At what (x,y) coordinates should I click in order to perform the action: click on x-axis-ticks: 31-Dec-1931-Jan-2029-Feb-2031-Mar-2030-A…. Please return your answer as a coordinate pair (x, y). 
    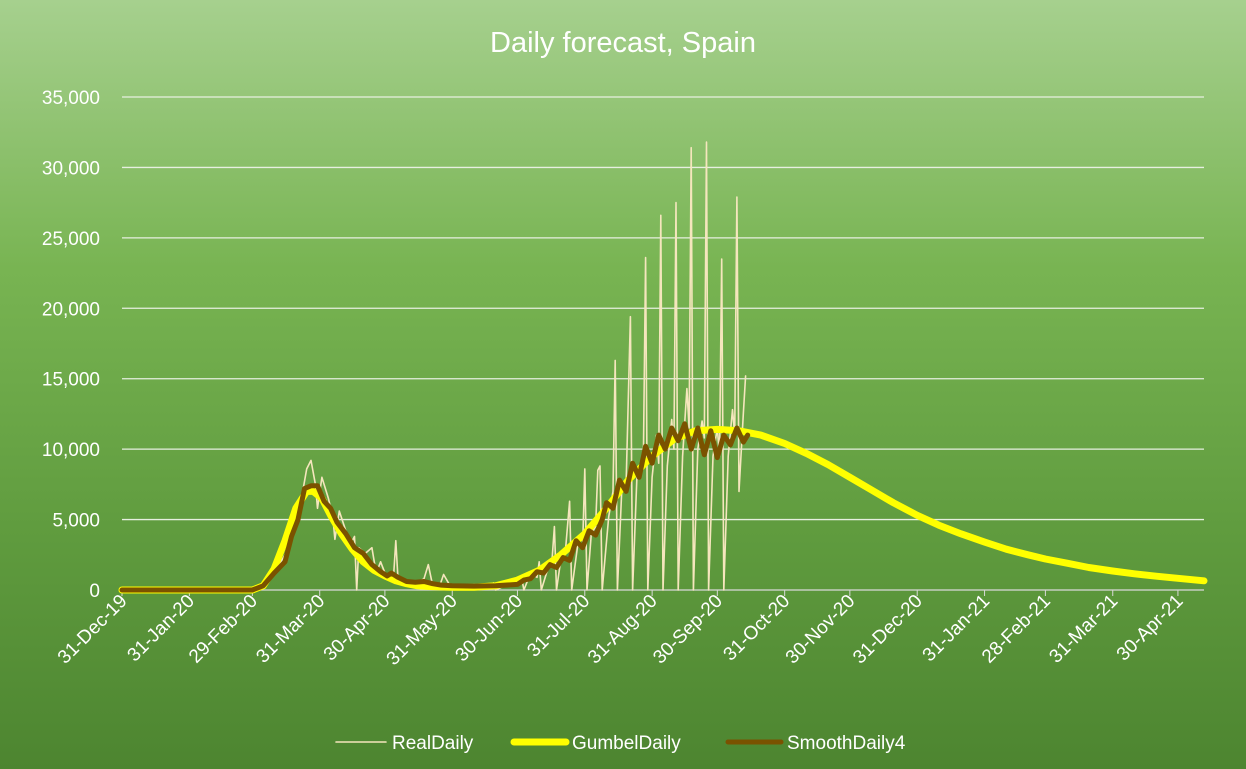
    Looking at the image, I should click on (621, 630).